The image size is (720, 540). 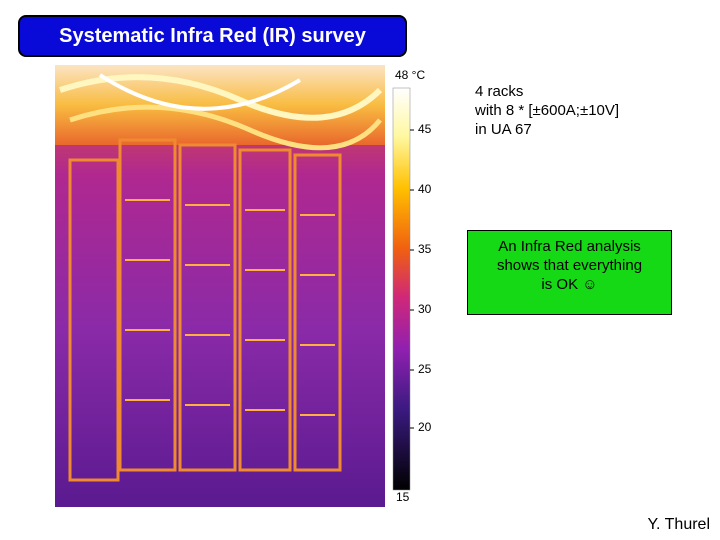 What do you see at coordinates (425, 249) in the screenshot?
I see `scale-label: 35` at bounding box center [425, 249].